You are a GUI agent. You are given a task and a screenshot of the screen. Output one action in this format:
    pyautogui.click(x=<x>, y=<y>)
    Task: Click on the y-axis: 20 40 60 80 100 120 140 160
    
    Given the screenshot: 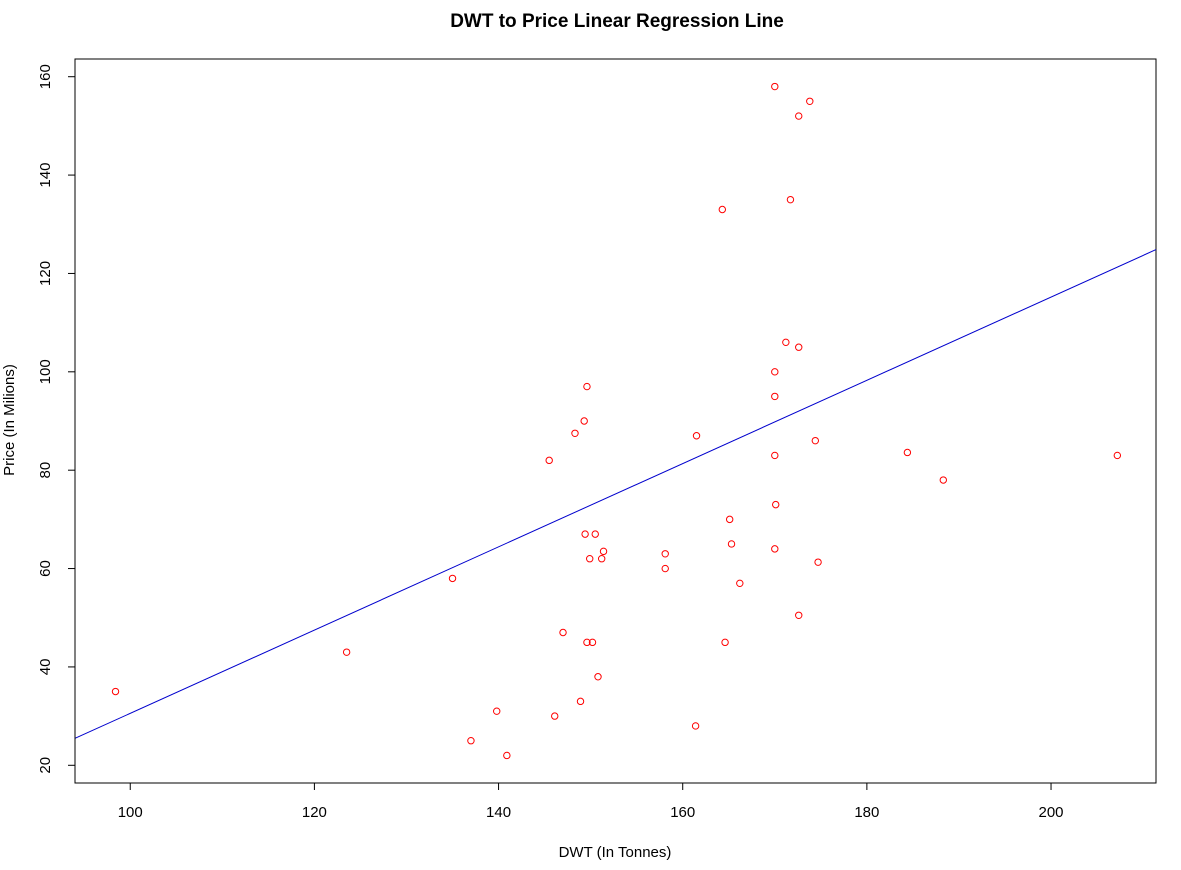 What is the action you would take?
    pyautogui.click(x=56, y=419)
    